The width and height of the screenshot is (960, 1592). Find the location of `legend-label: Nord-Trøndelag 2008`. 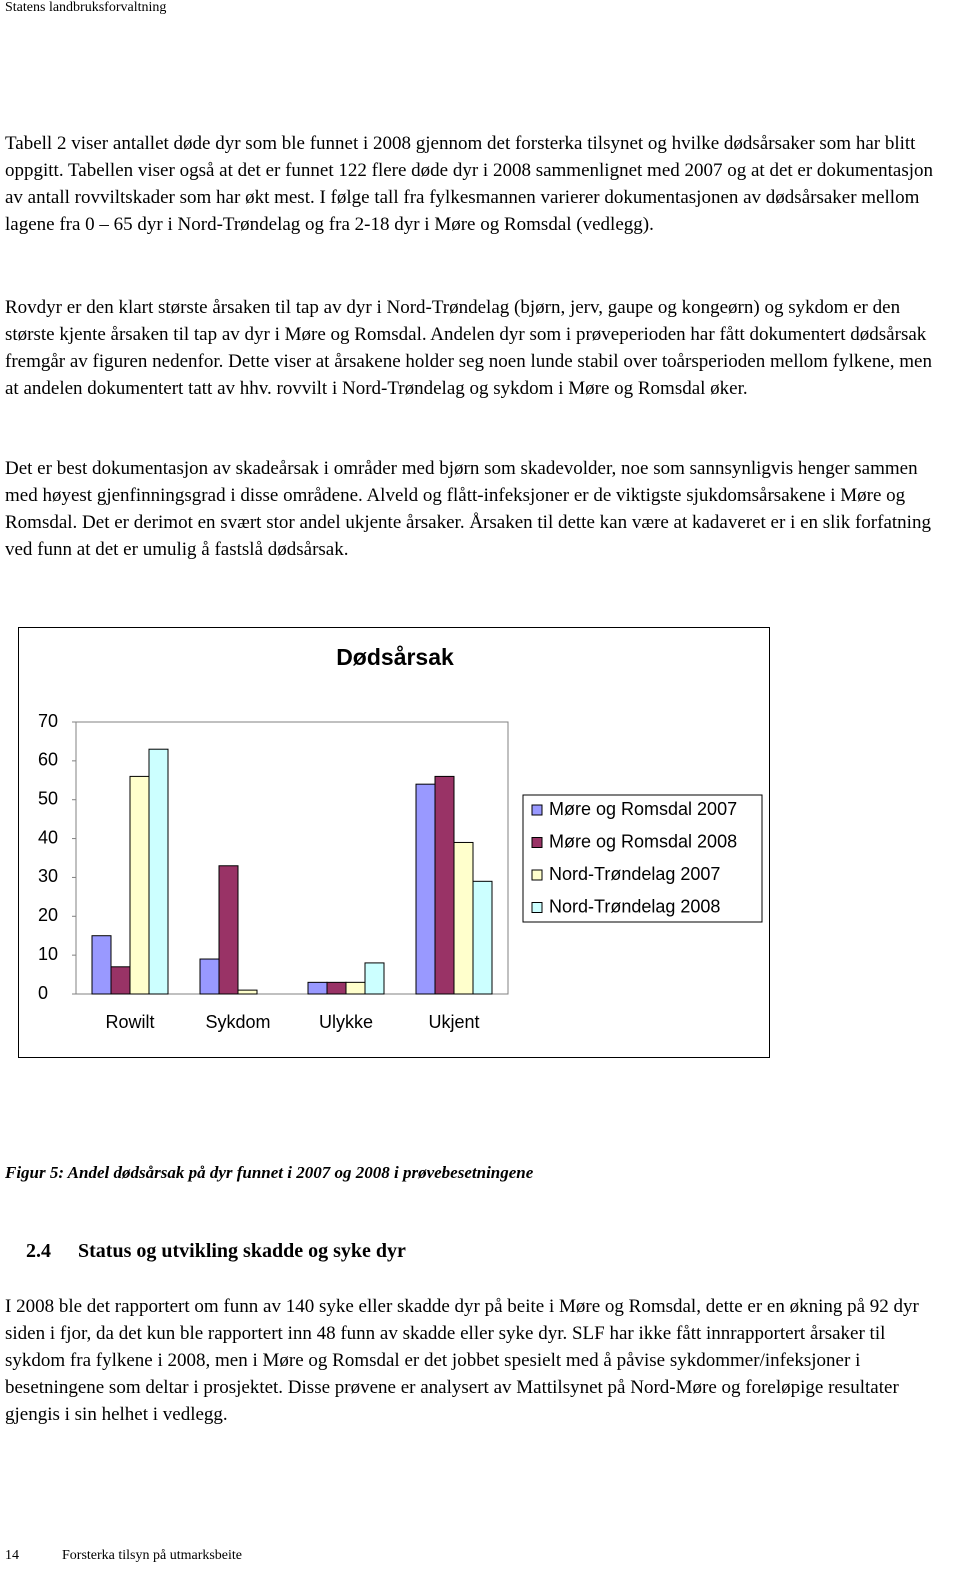

legend-label: Nord-Trøndelag 2008 is located at coordinates (634, 906).